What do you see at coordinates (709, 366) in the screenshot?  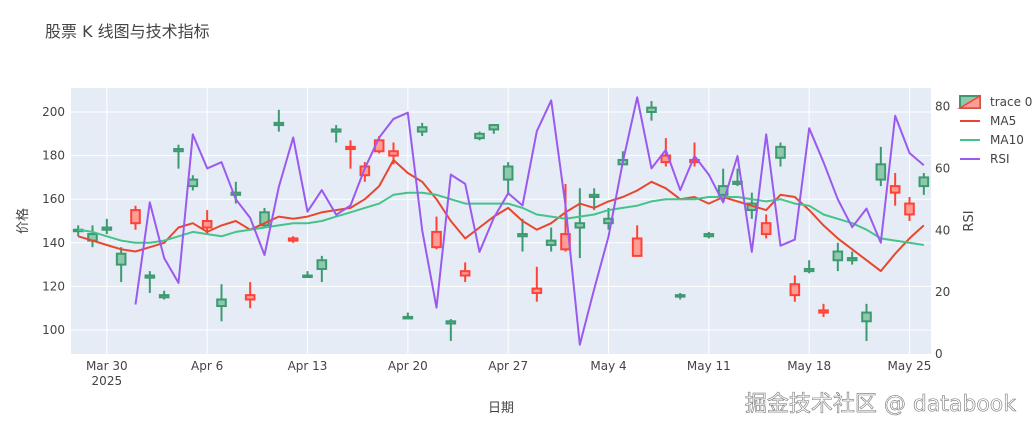 I see `x-tick-label: May 11` at bounding box center [709, 366].